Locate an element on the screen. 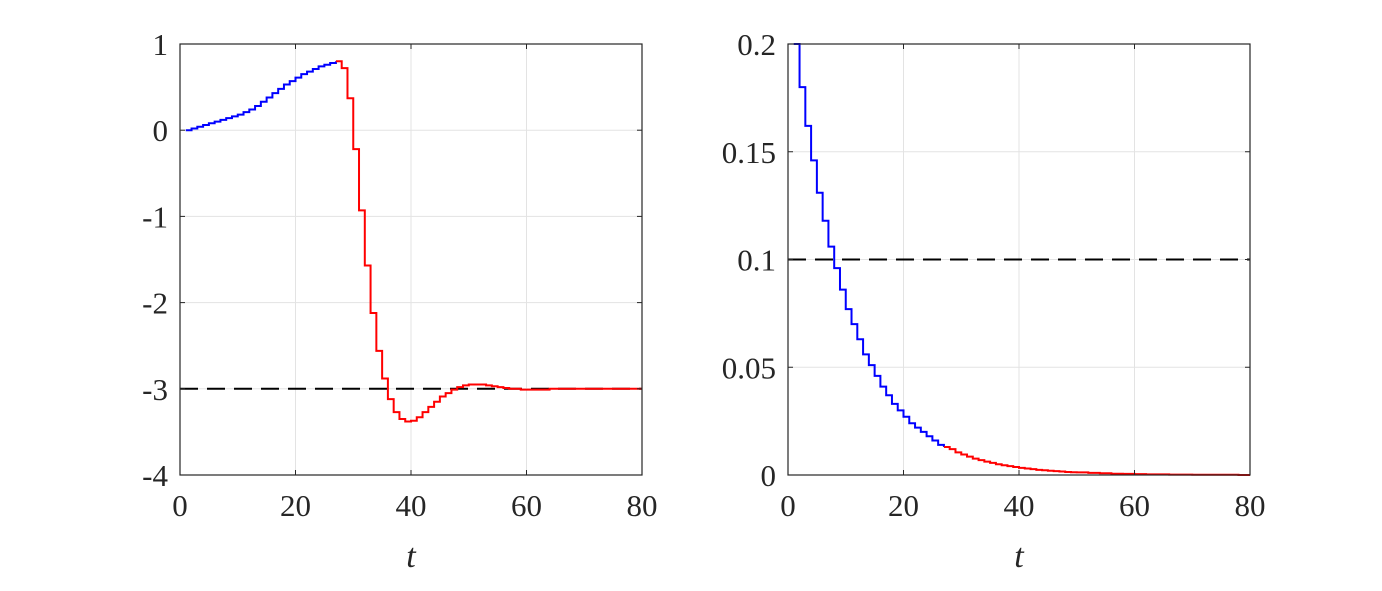  y-tick-label: -1 is located at coordinates (155, 216).